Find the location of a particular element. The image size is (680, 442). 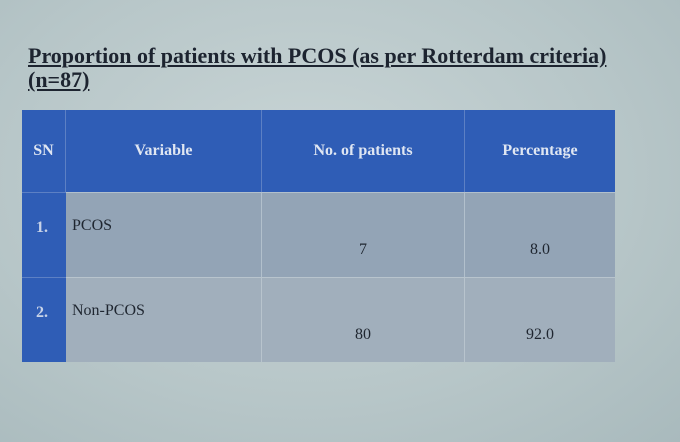

count-cell: 7 is located at coordinates (363, 234).